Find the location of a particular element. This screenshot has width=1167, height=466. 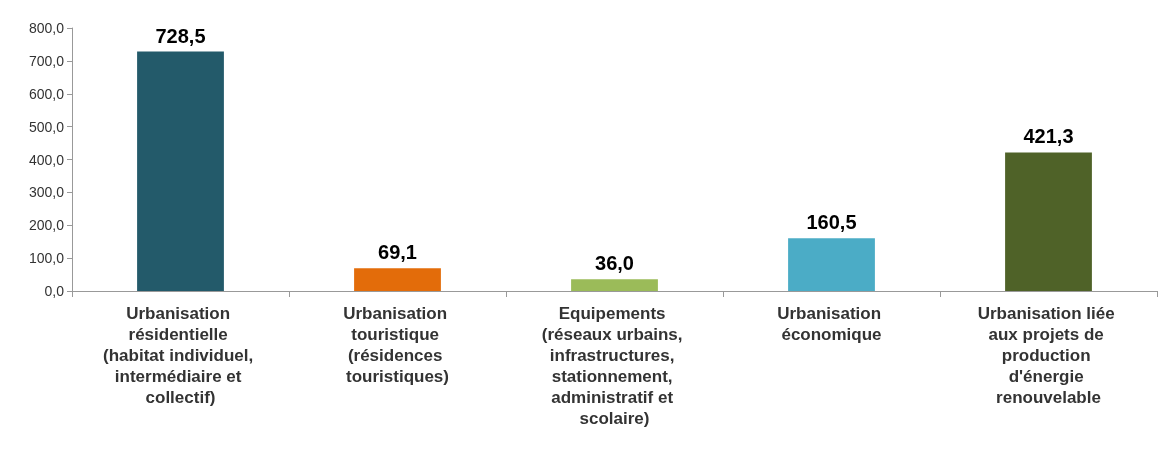

data-label: 69,1 is located at coordinates (397, 252).